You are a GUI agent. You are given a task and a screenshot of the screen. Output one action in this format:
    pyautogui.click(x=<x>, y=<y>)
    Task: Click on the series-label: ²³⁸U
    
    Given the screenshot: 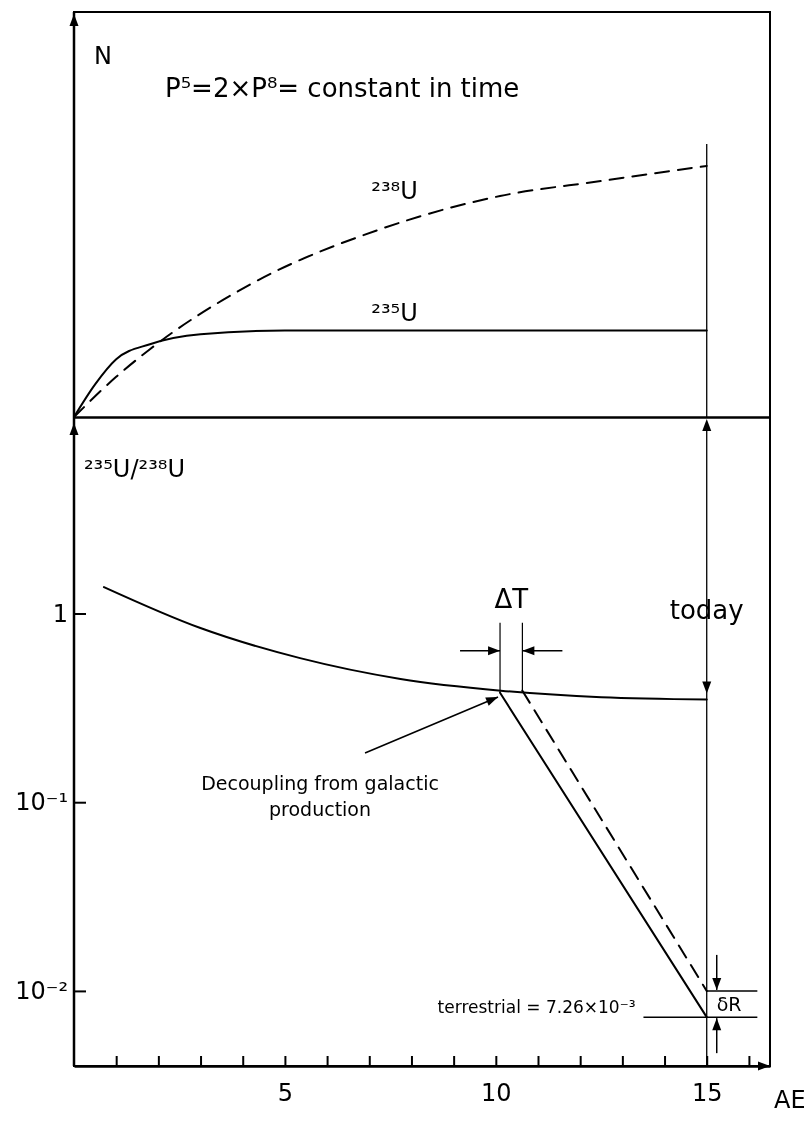 What is the action you would take?
    pyautogui.click(x=394, y=190)
    